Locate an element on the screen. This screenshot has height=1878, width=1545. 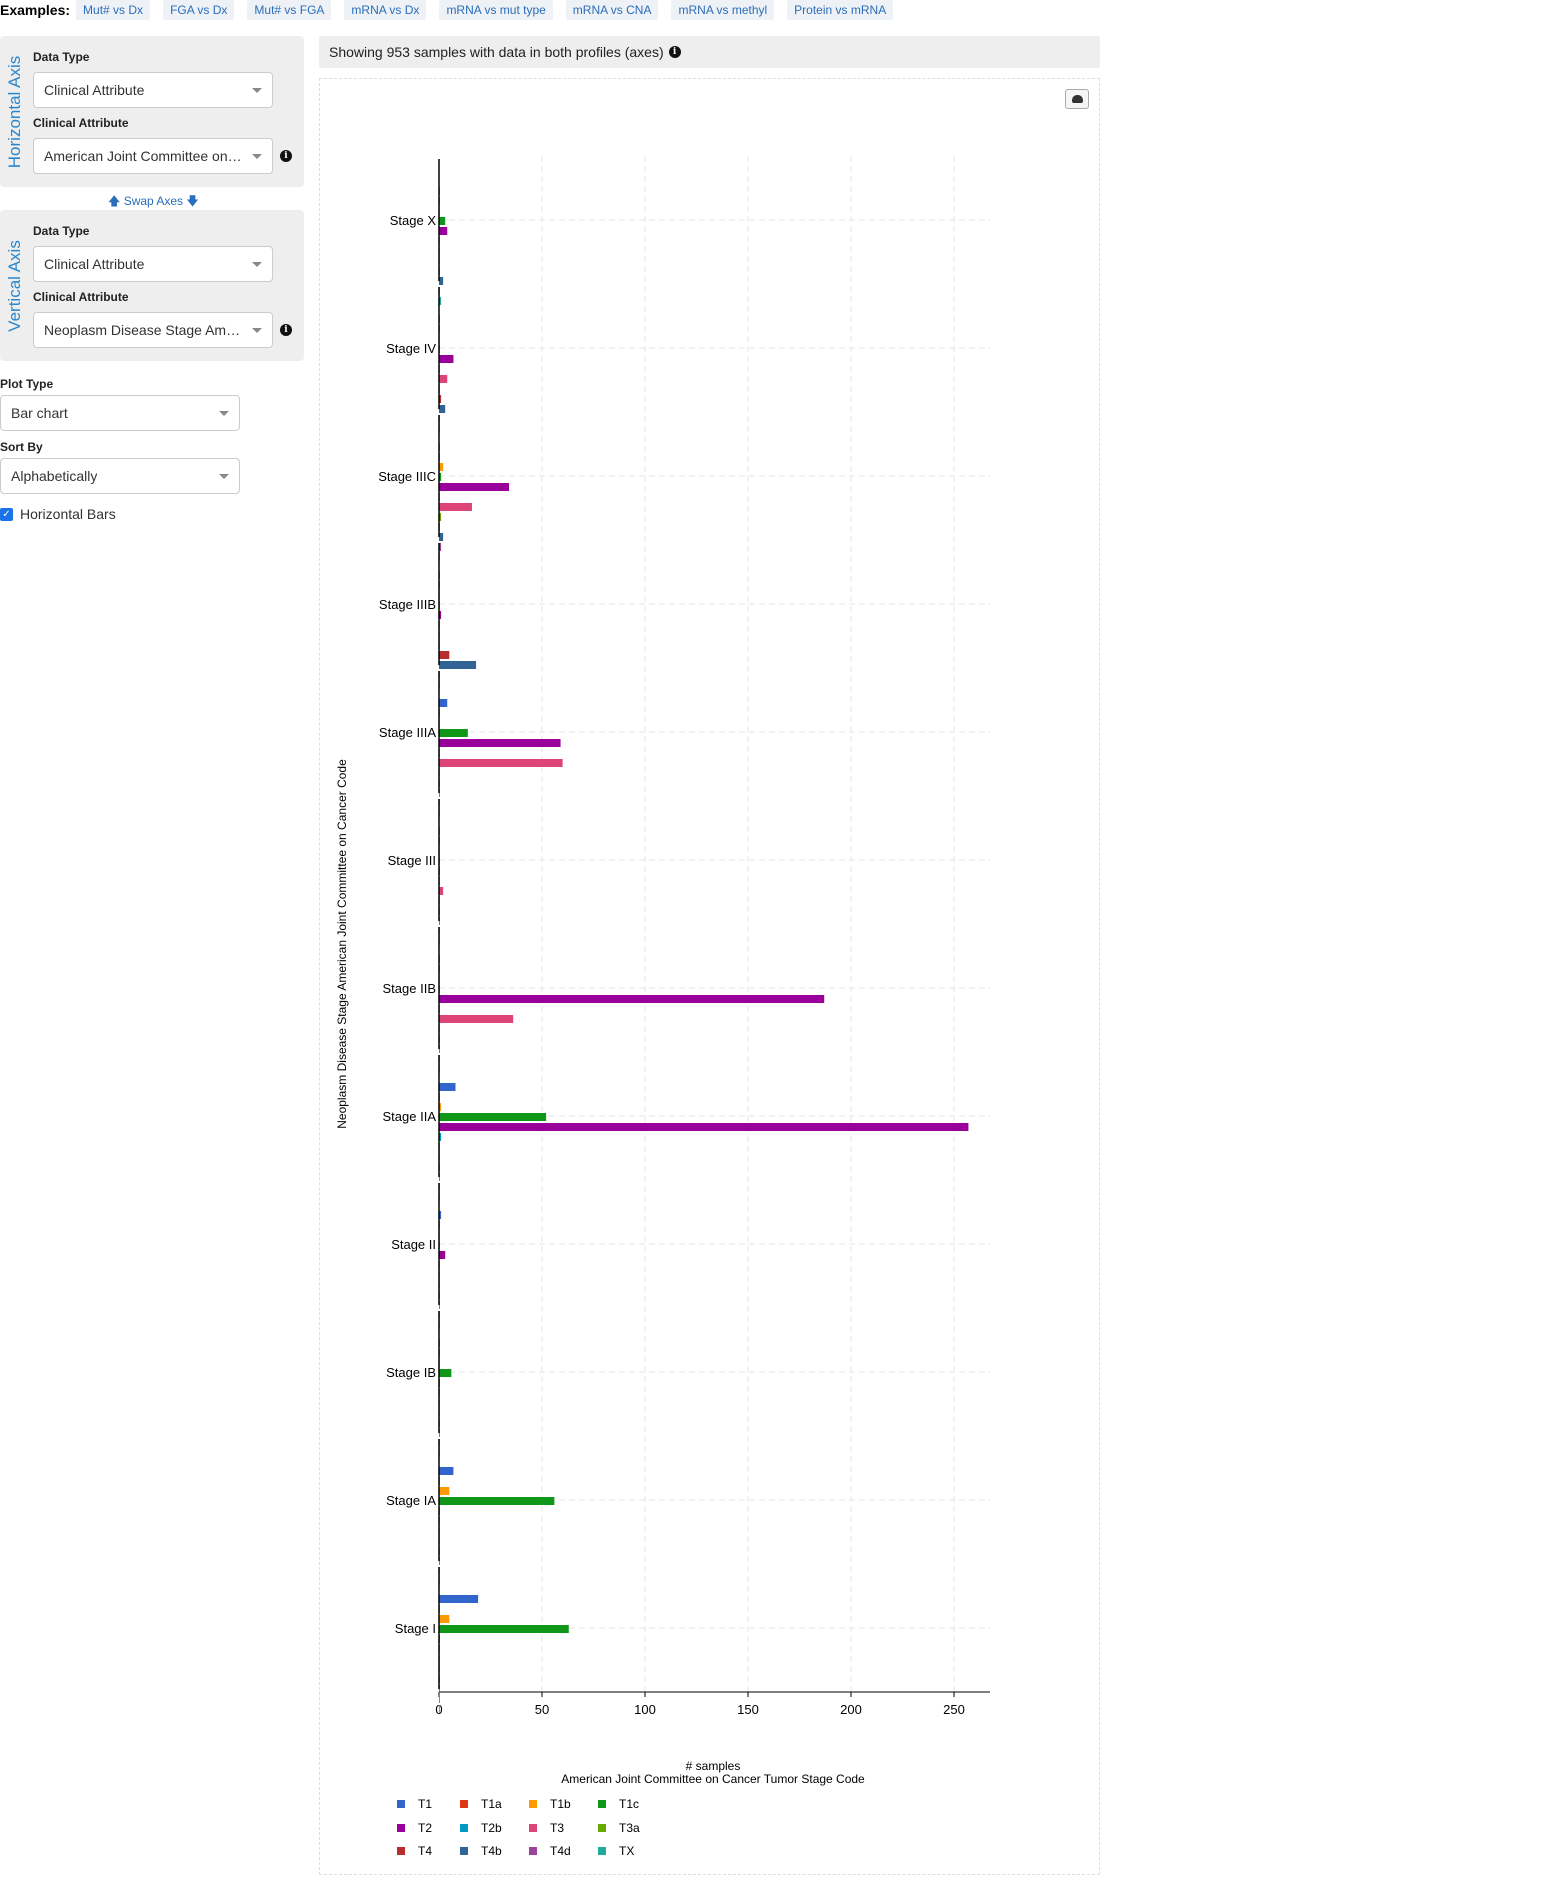
example-protein-vs-mrna: Protein vs mRNA is located at coordinates (840, 10).